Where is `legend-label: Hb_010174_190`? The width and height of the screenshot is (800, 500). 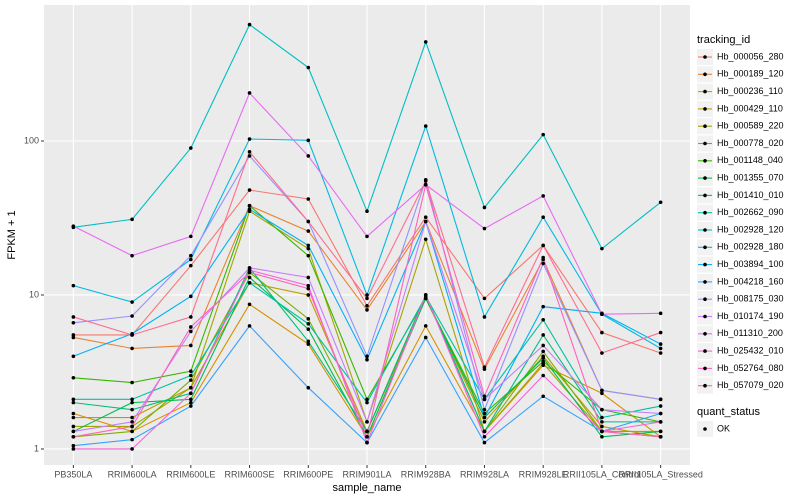
legend-label: Hb_010174_190 is located at coordinates (750, 316).